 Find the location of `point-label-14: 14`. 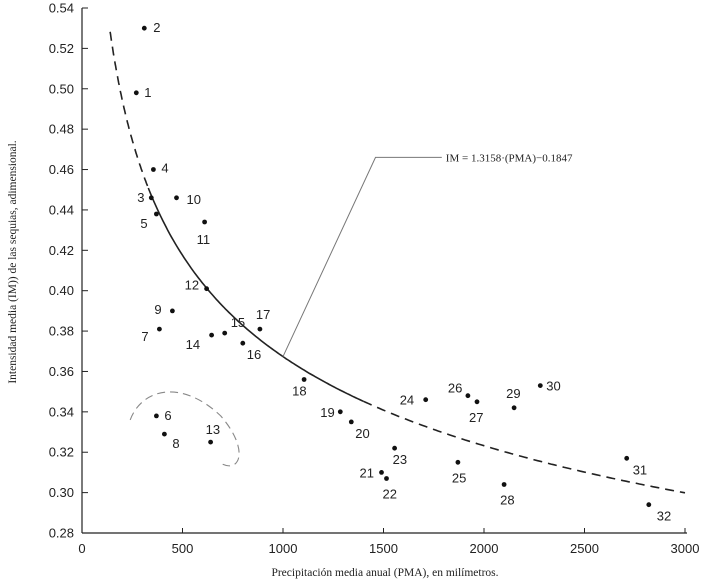

point-label-14: 14 is located at coordinates (193, 344).